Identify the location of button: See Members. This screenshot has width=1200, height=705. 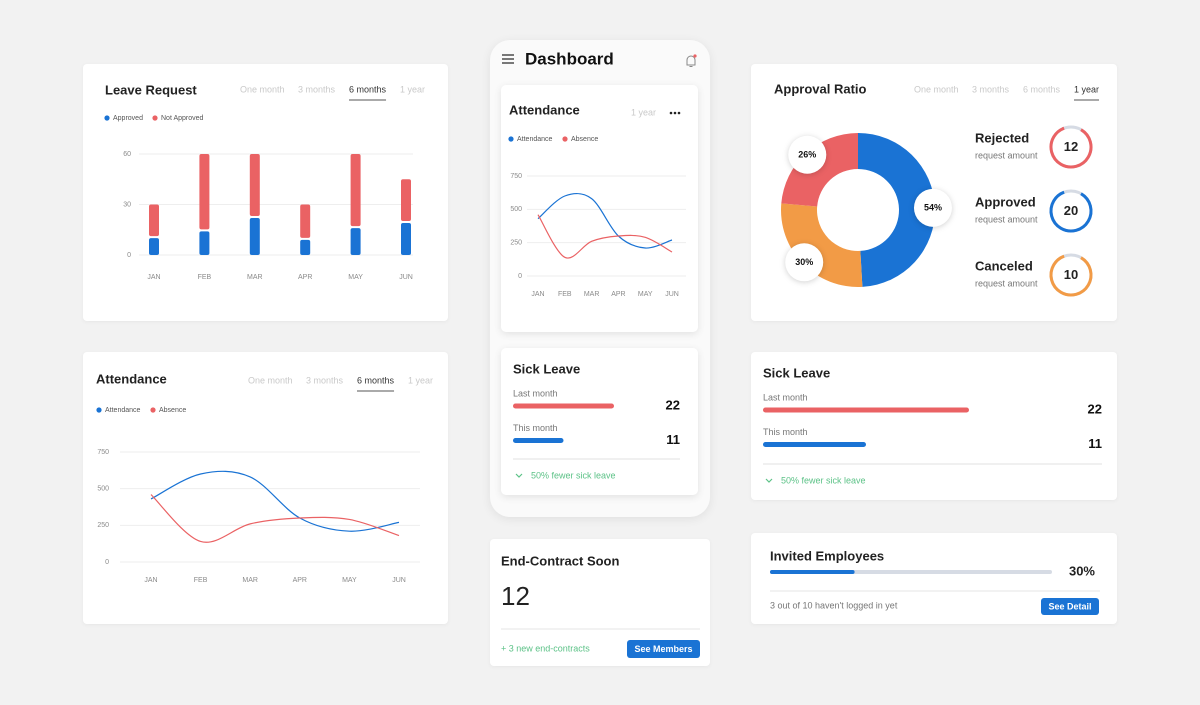
(663, 649).